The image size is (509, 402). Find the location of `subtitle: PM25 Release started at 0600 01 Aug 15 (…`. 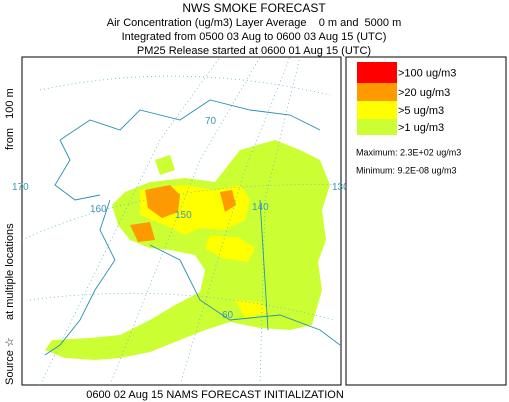

subtitle: PM25 Release started at 0600 01 Aug 15 (… is located at coordinates (254, 51).